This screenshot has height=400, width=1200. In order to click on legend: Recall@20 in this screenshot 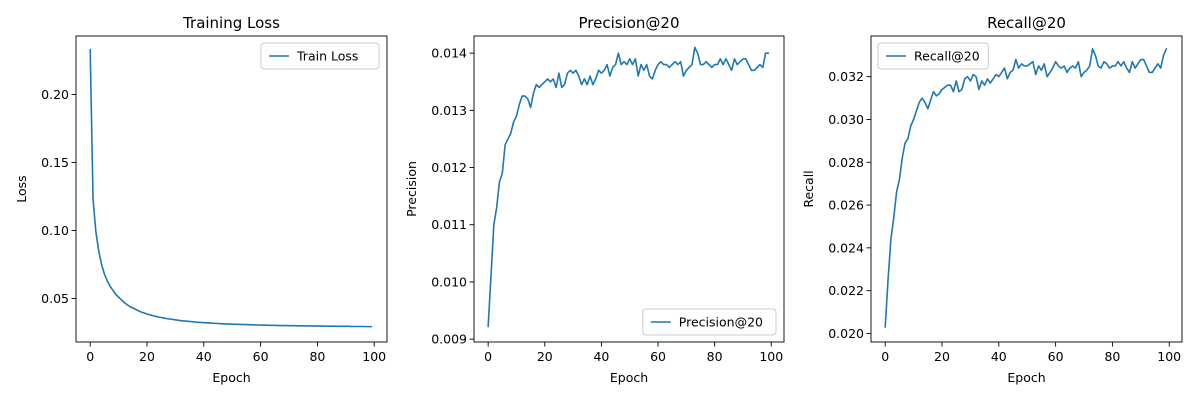, I will do `click(933, 56)`.